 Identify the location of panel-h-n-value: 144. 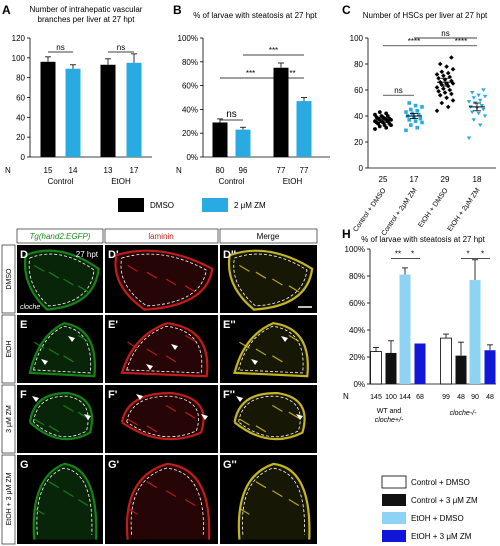
(405, 397).